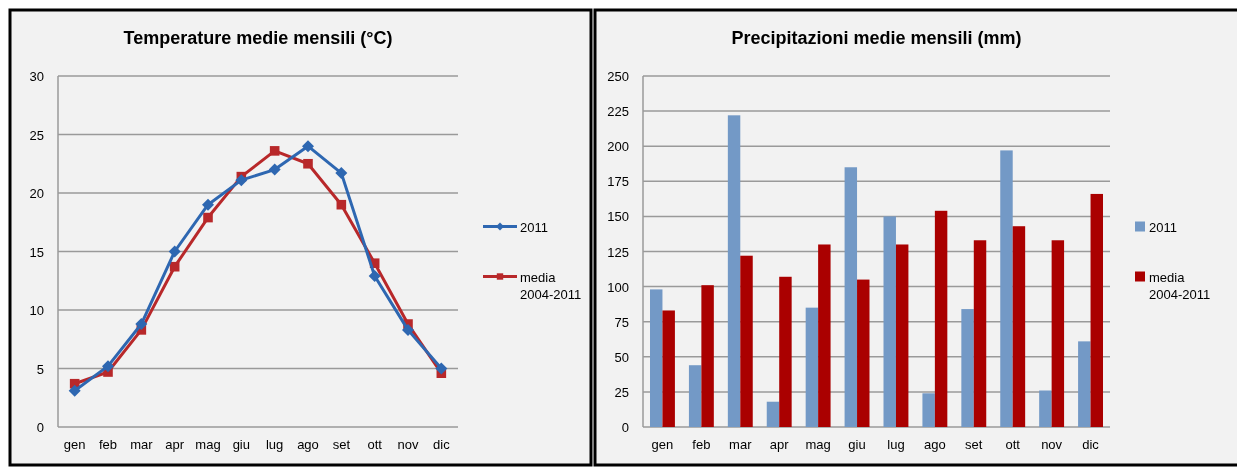  Describe the element at coordinates (618, 287) in the screenshot. I see `y-tick-label: 100` at that location.